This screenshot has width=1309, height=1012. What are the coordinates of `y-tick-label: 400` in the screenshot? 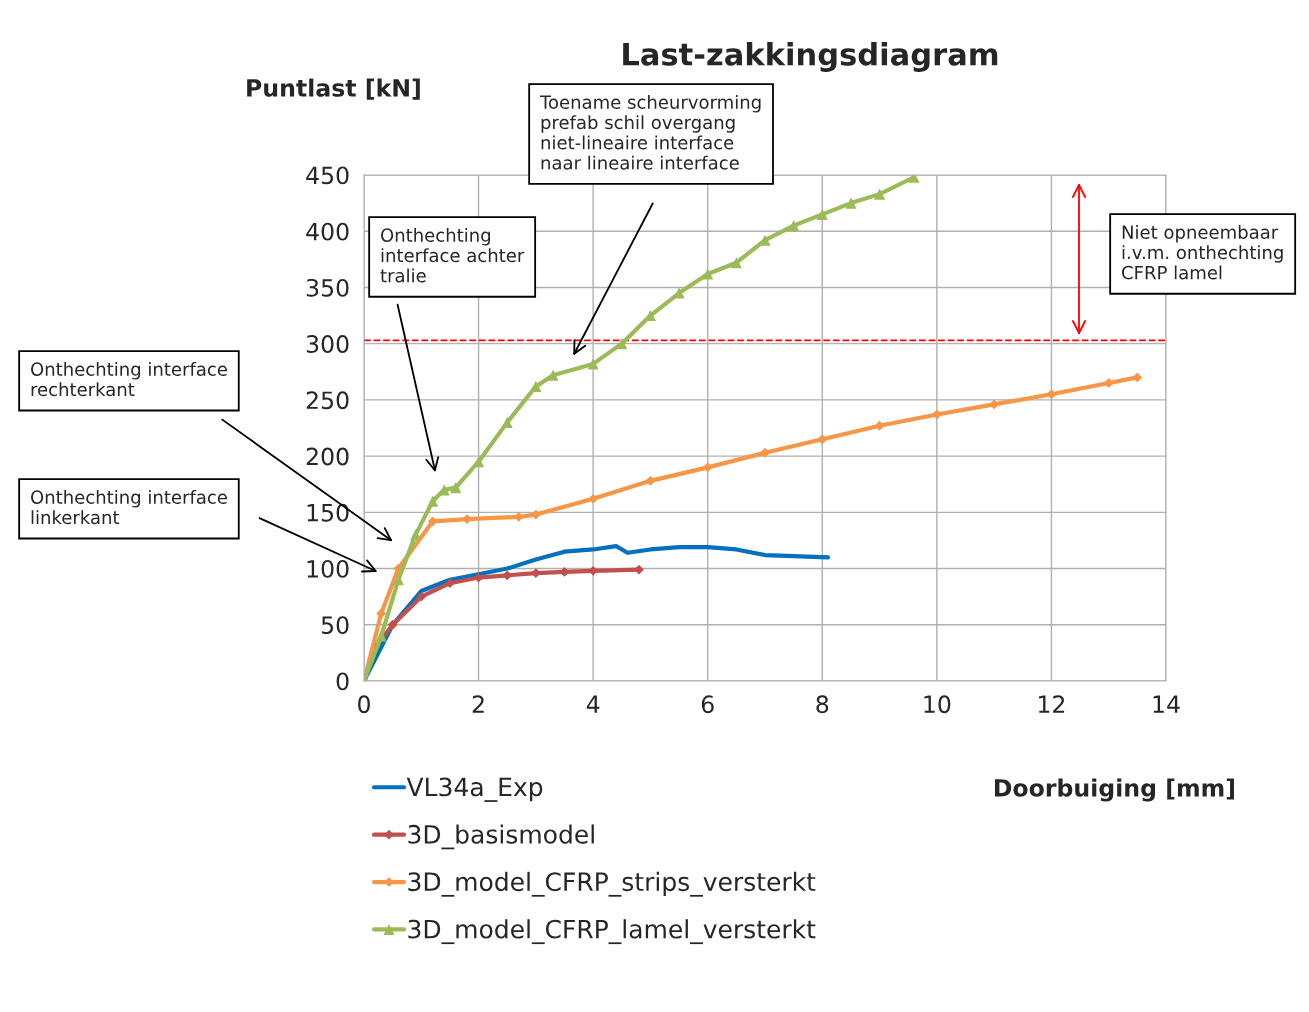 It's located at (327, 231).